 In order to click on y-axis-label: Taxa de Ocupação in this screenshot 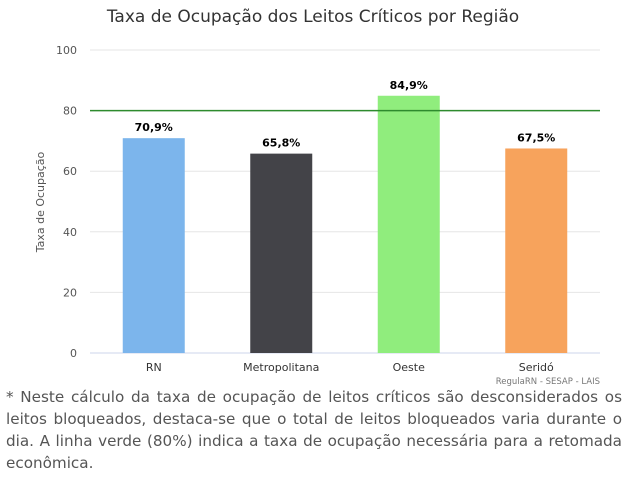, I will do `click(40, 202)`.